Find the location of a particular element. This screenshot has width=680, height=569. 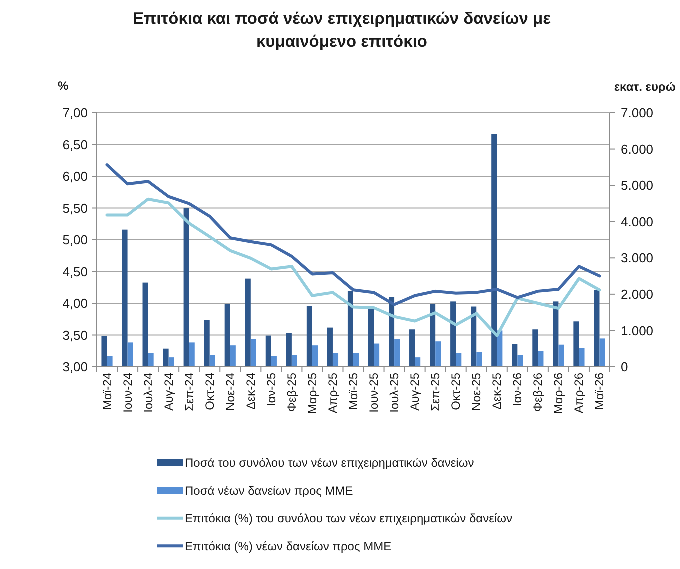

y-tick-label: 6,00 is located at coordinates (75, 176).